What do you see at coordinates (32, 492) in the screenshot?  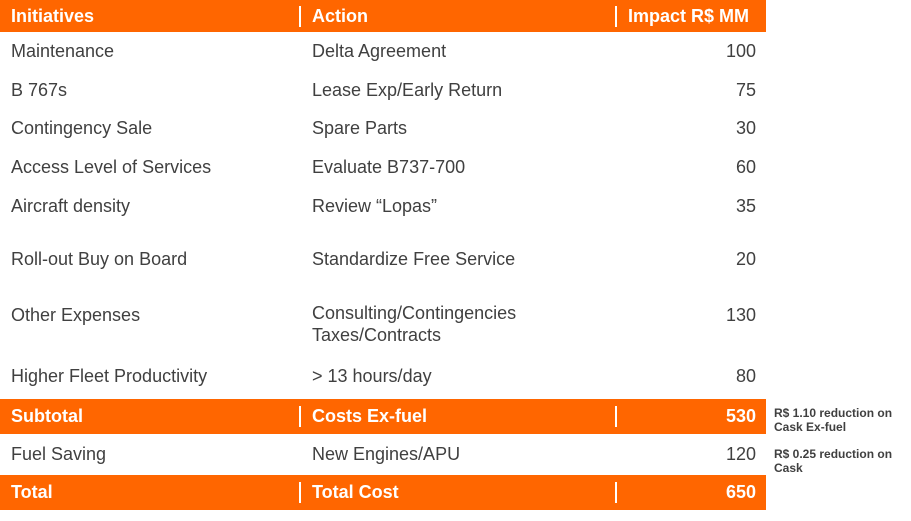 I see `total-label: Total` at bounding box center [32, 492].